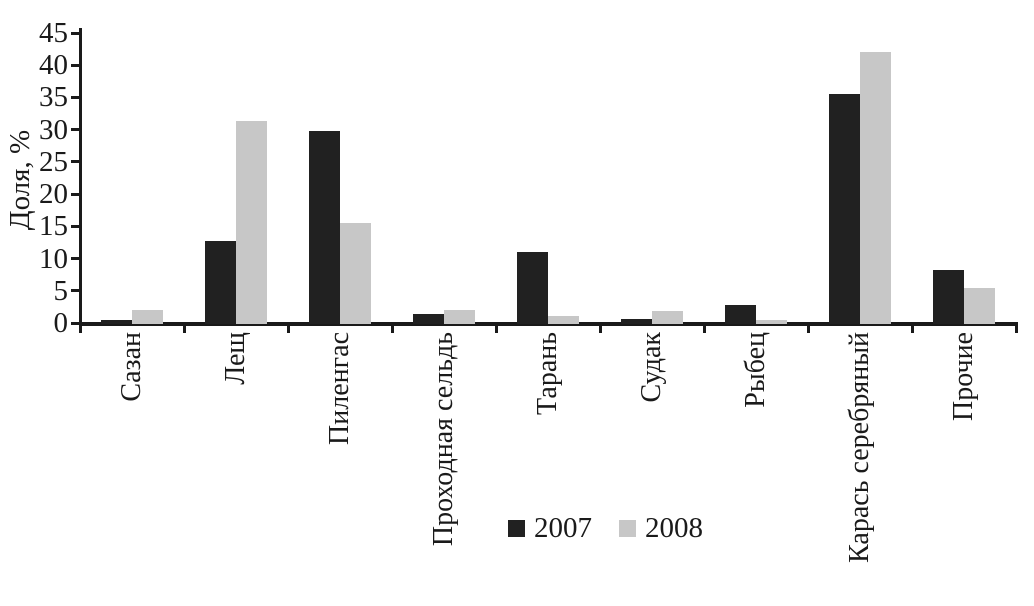 The height and width of the screenshot is (606, 1034). I want to click on y-tick-label: 40, so click(53, 65).